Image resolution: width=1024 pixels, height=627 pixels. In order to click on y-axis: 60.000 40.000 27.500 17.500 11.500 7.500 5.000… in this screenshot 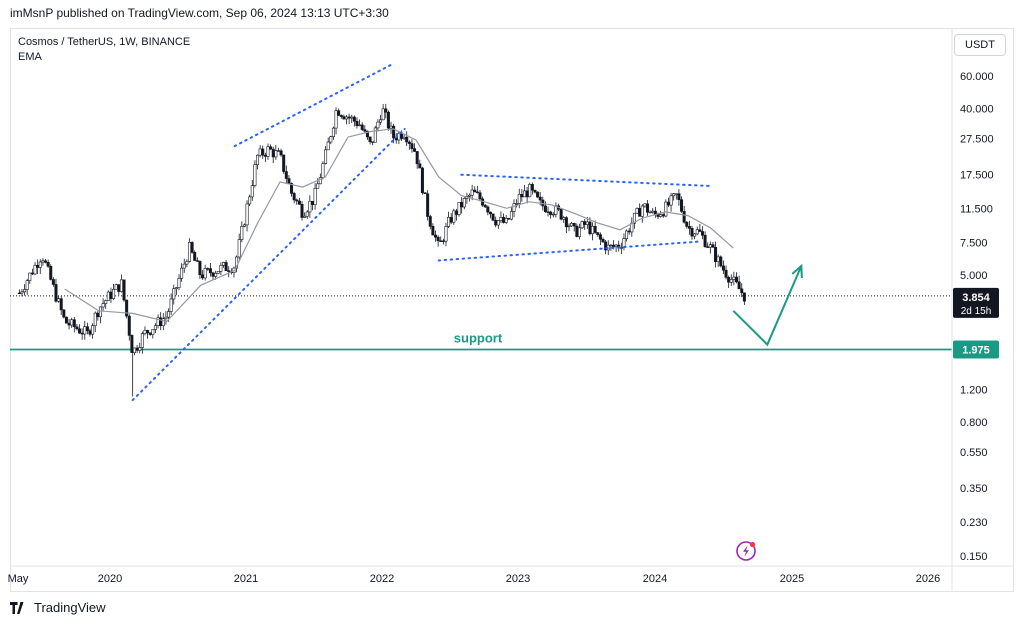, I will do `click(972, 310)`.